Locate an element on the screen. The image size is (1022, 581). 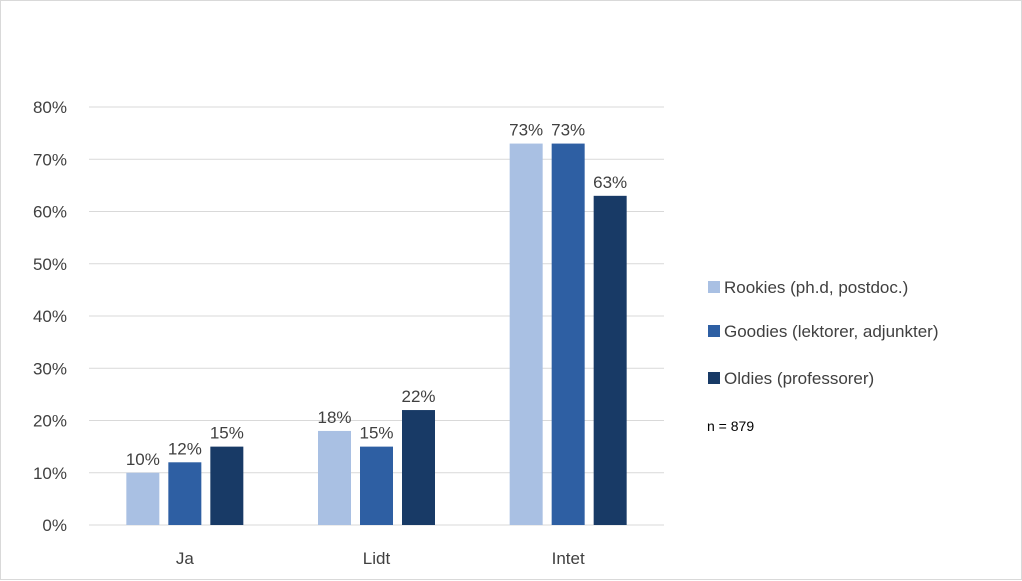
y-tick-label: 10% is located at coordinates (50, 473).